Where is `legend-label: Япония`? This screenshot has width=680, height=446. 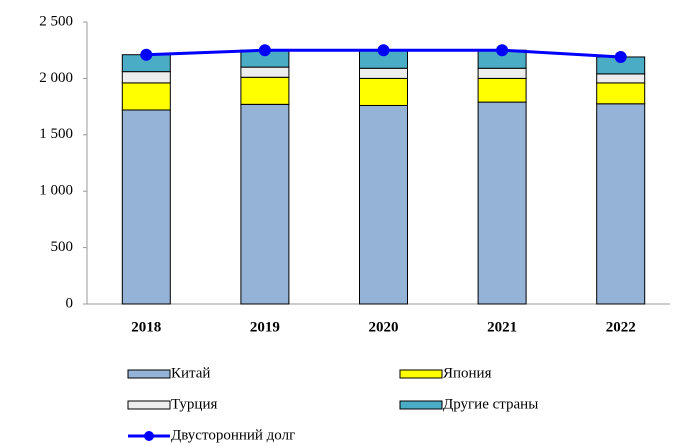
legend-label: Япония is located at coordinates (467, 373).